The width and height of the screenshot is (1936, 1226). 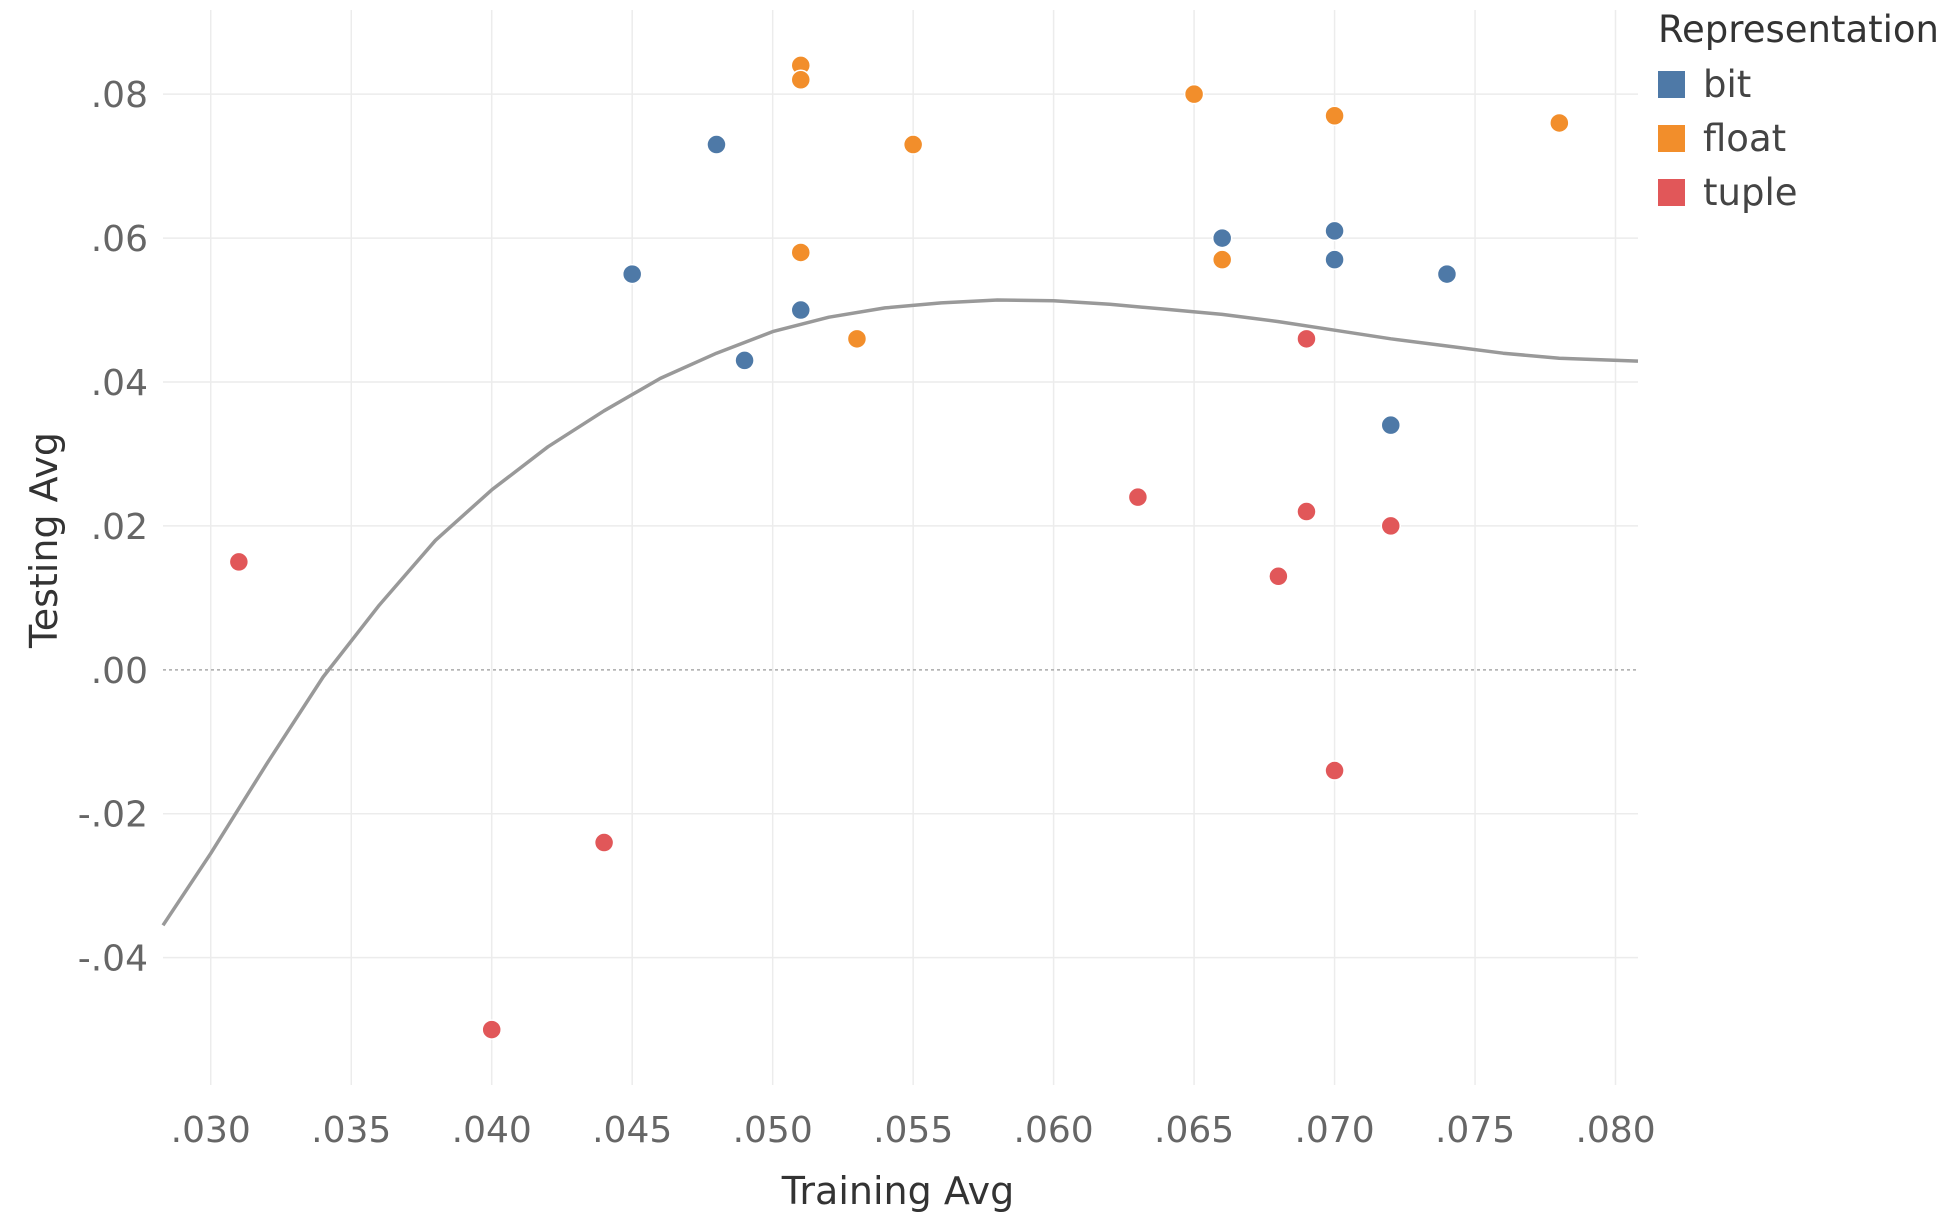 What do you see at coordinates (1750, 192) in the screenshot?
I see `legend-label-tuple: tuple` at bounding box center [1750, 192].